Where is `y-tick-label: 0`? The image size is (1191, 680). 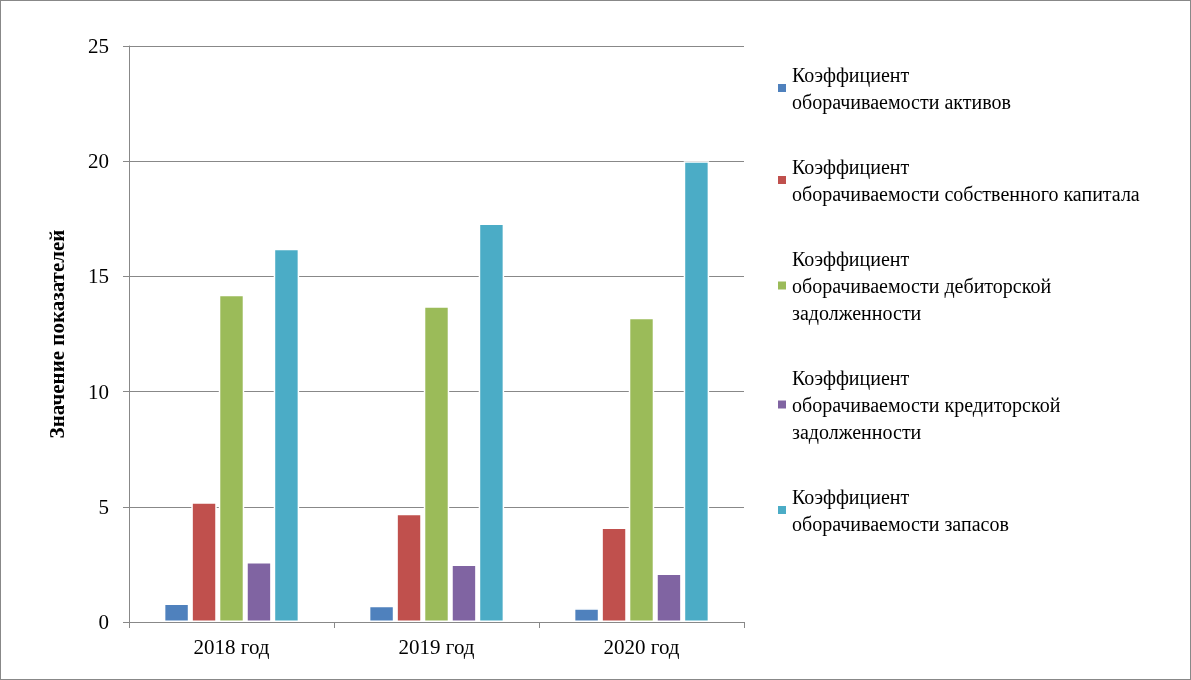 y-tick-label: 0 is located at coordinates (103, 622).